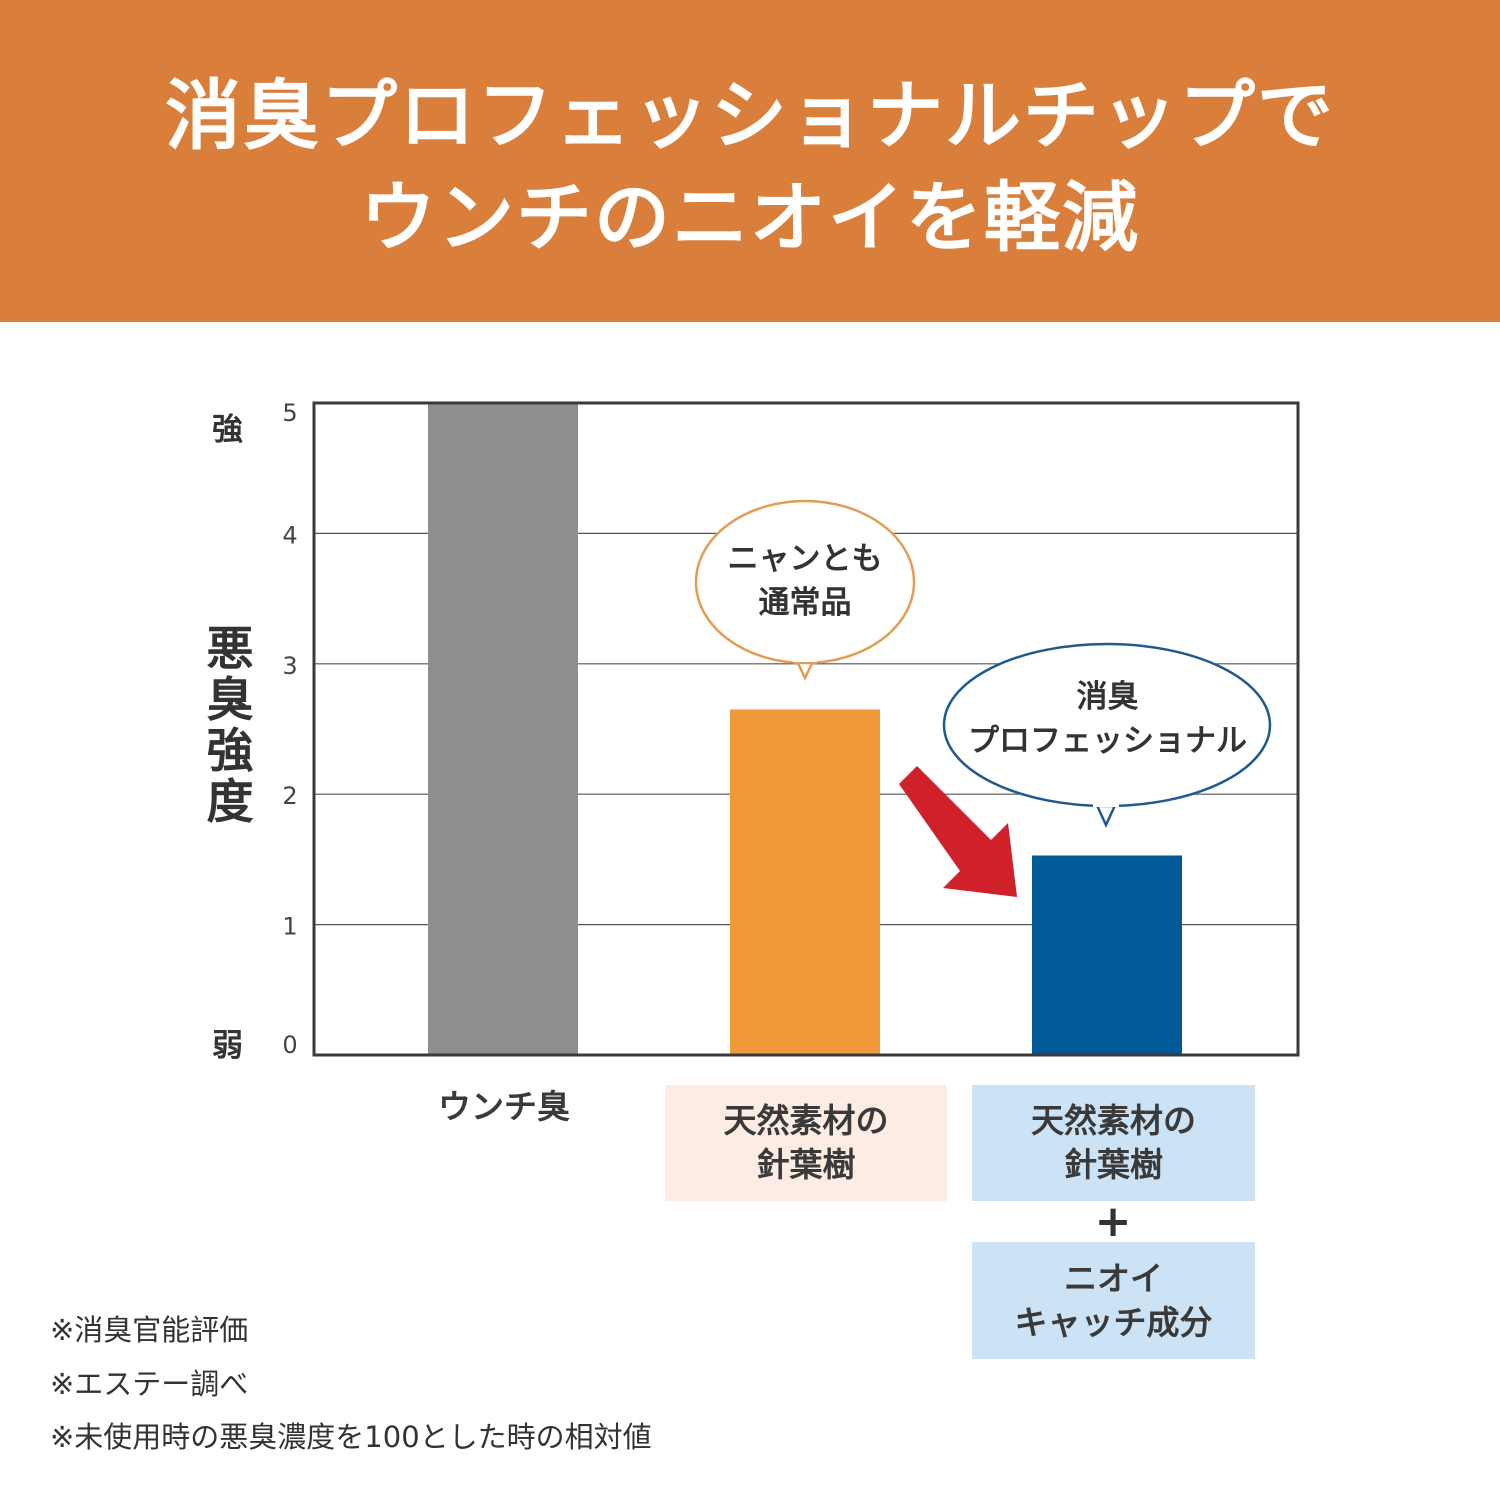 The height and width of the screenshot is (1500, 1500). Describe the element at coordinates (289, 1045) in the screenshot. I see `y-tick-label: 0` at that location.